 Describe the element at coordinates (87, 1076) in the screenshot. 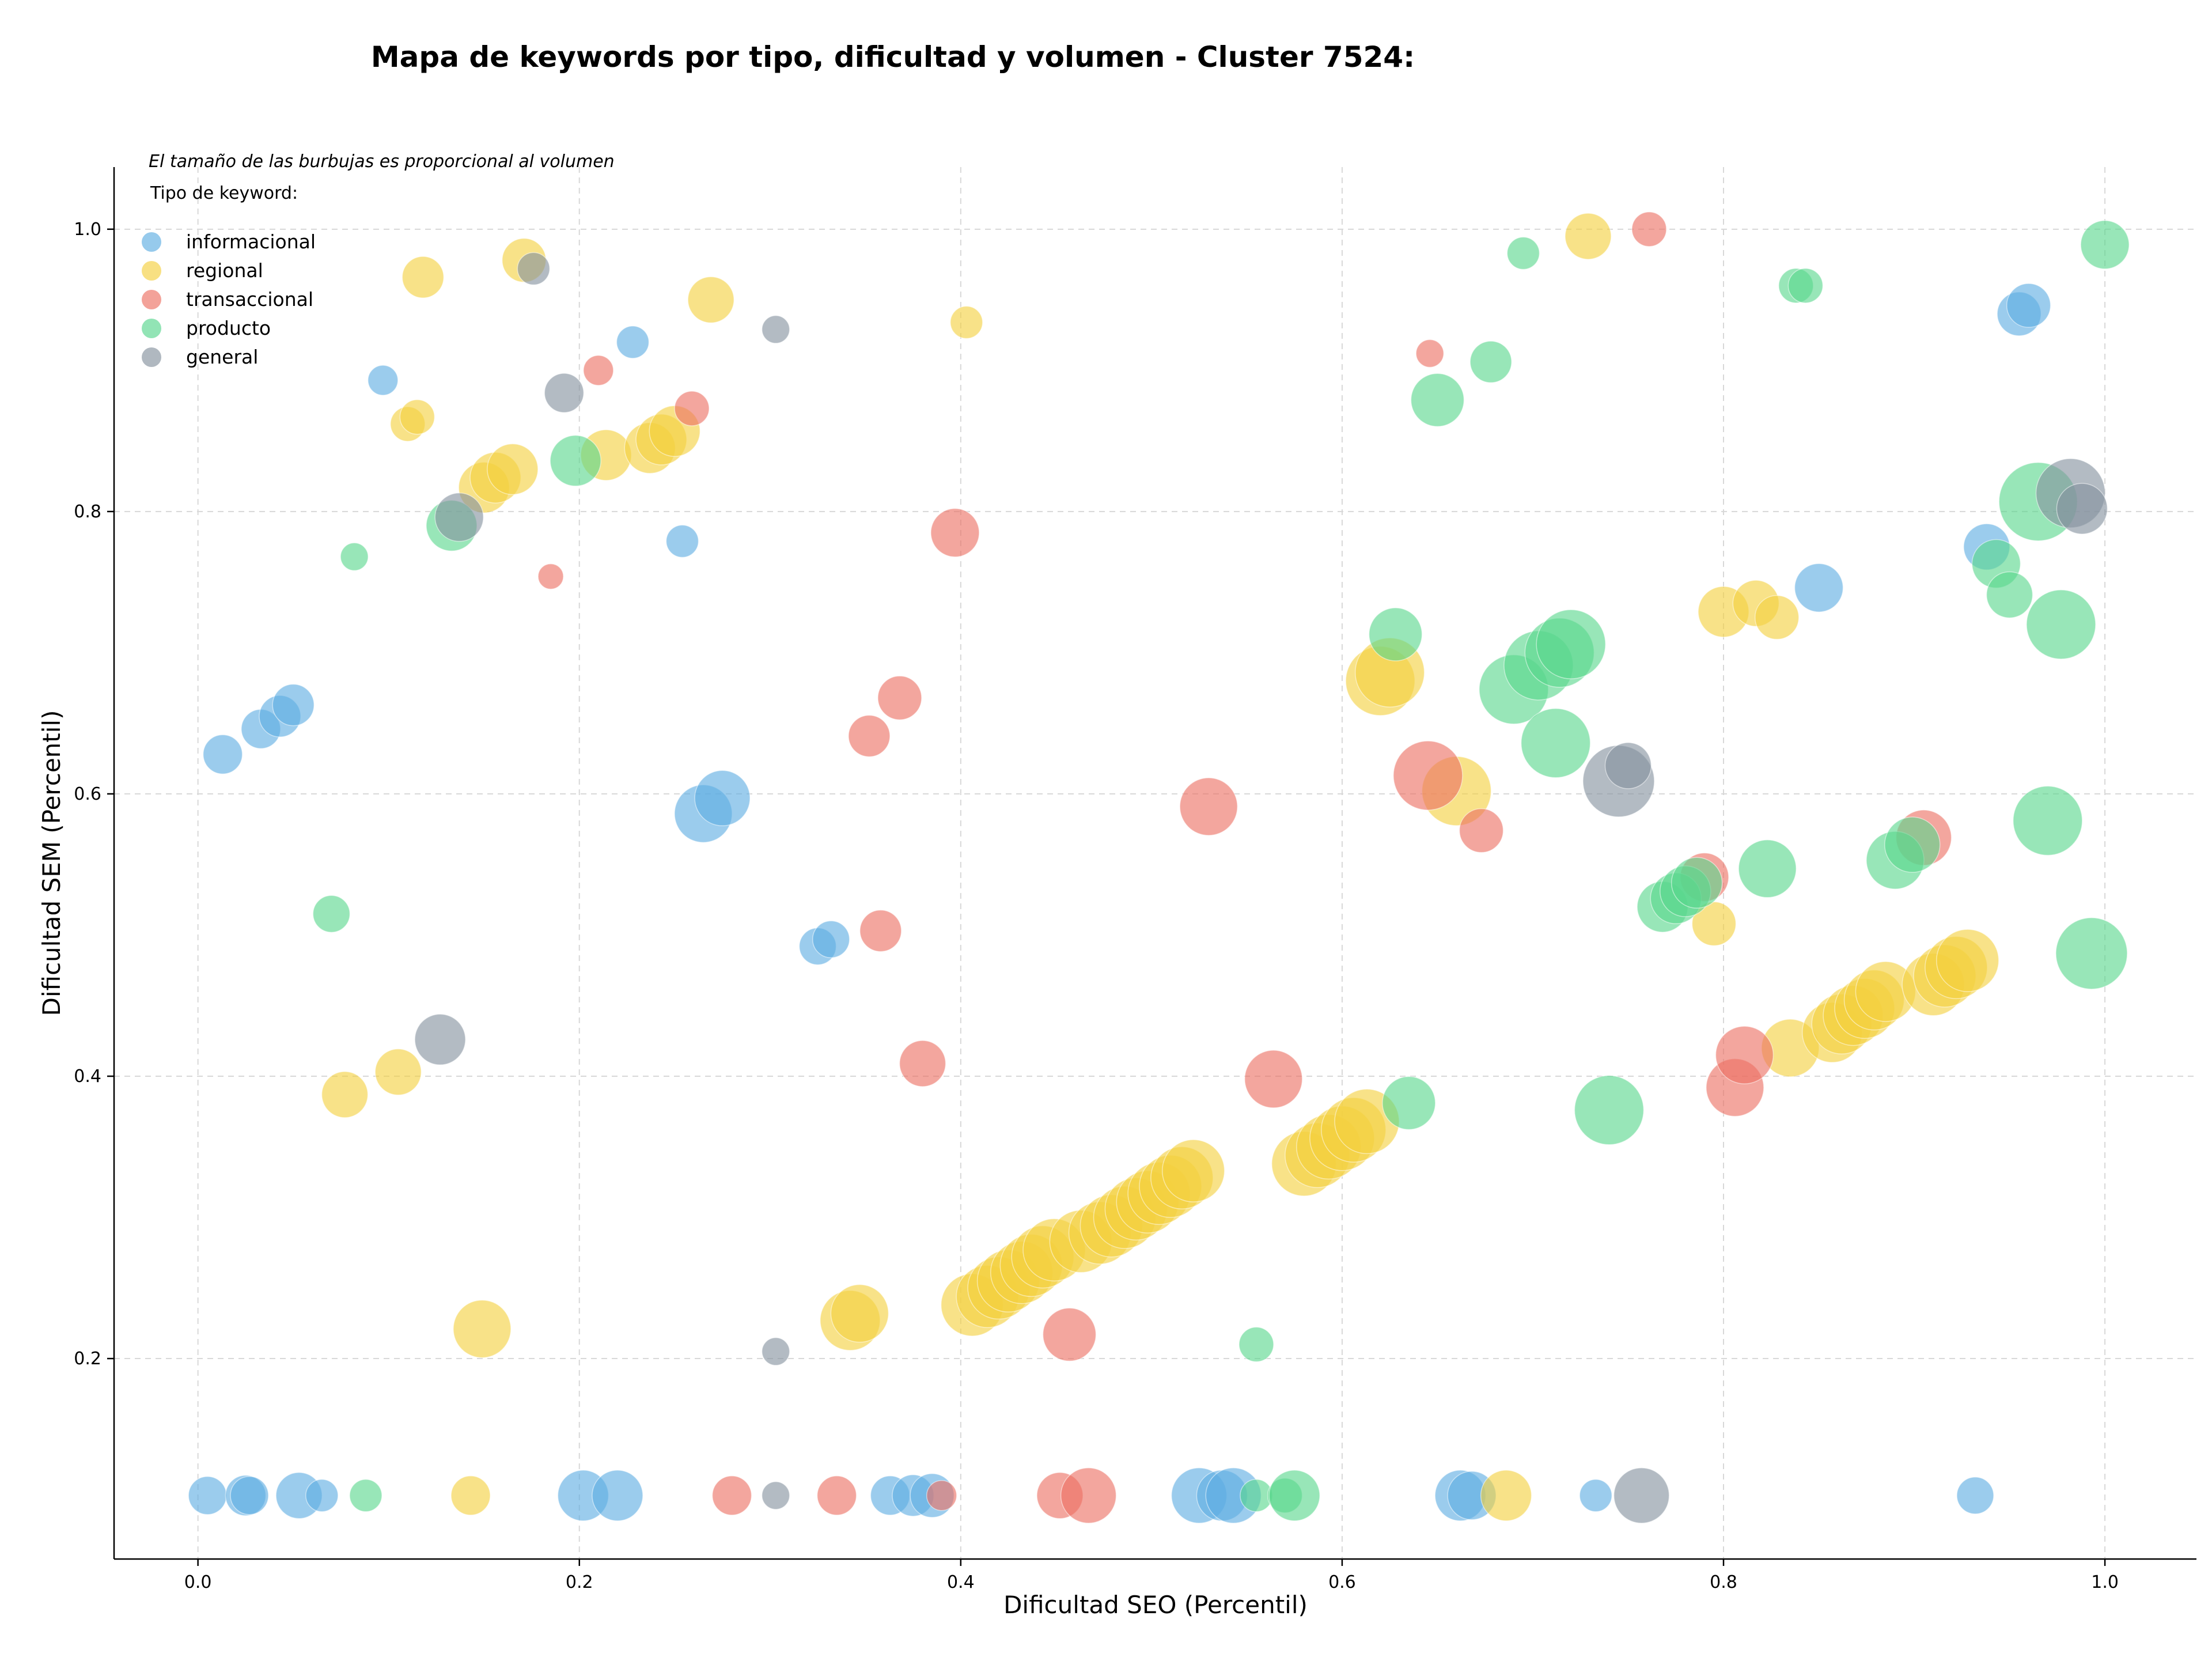

I see `y-tick-label: 0.4` at that location.